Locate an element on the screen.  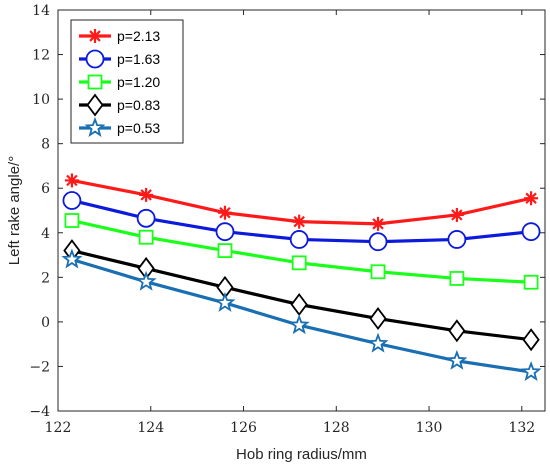
legend-label: p=0.53 is located at coordinates (138, 128).